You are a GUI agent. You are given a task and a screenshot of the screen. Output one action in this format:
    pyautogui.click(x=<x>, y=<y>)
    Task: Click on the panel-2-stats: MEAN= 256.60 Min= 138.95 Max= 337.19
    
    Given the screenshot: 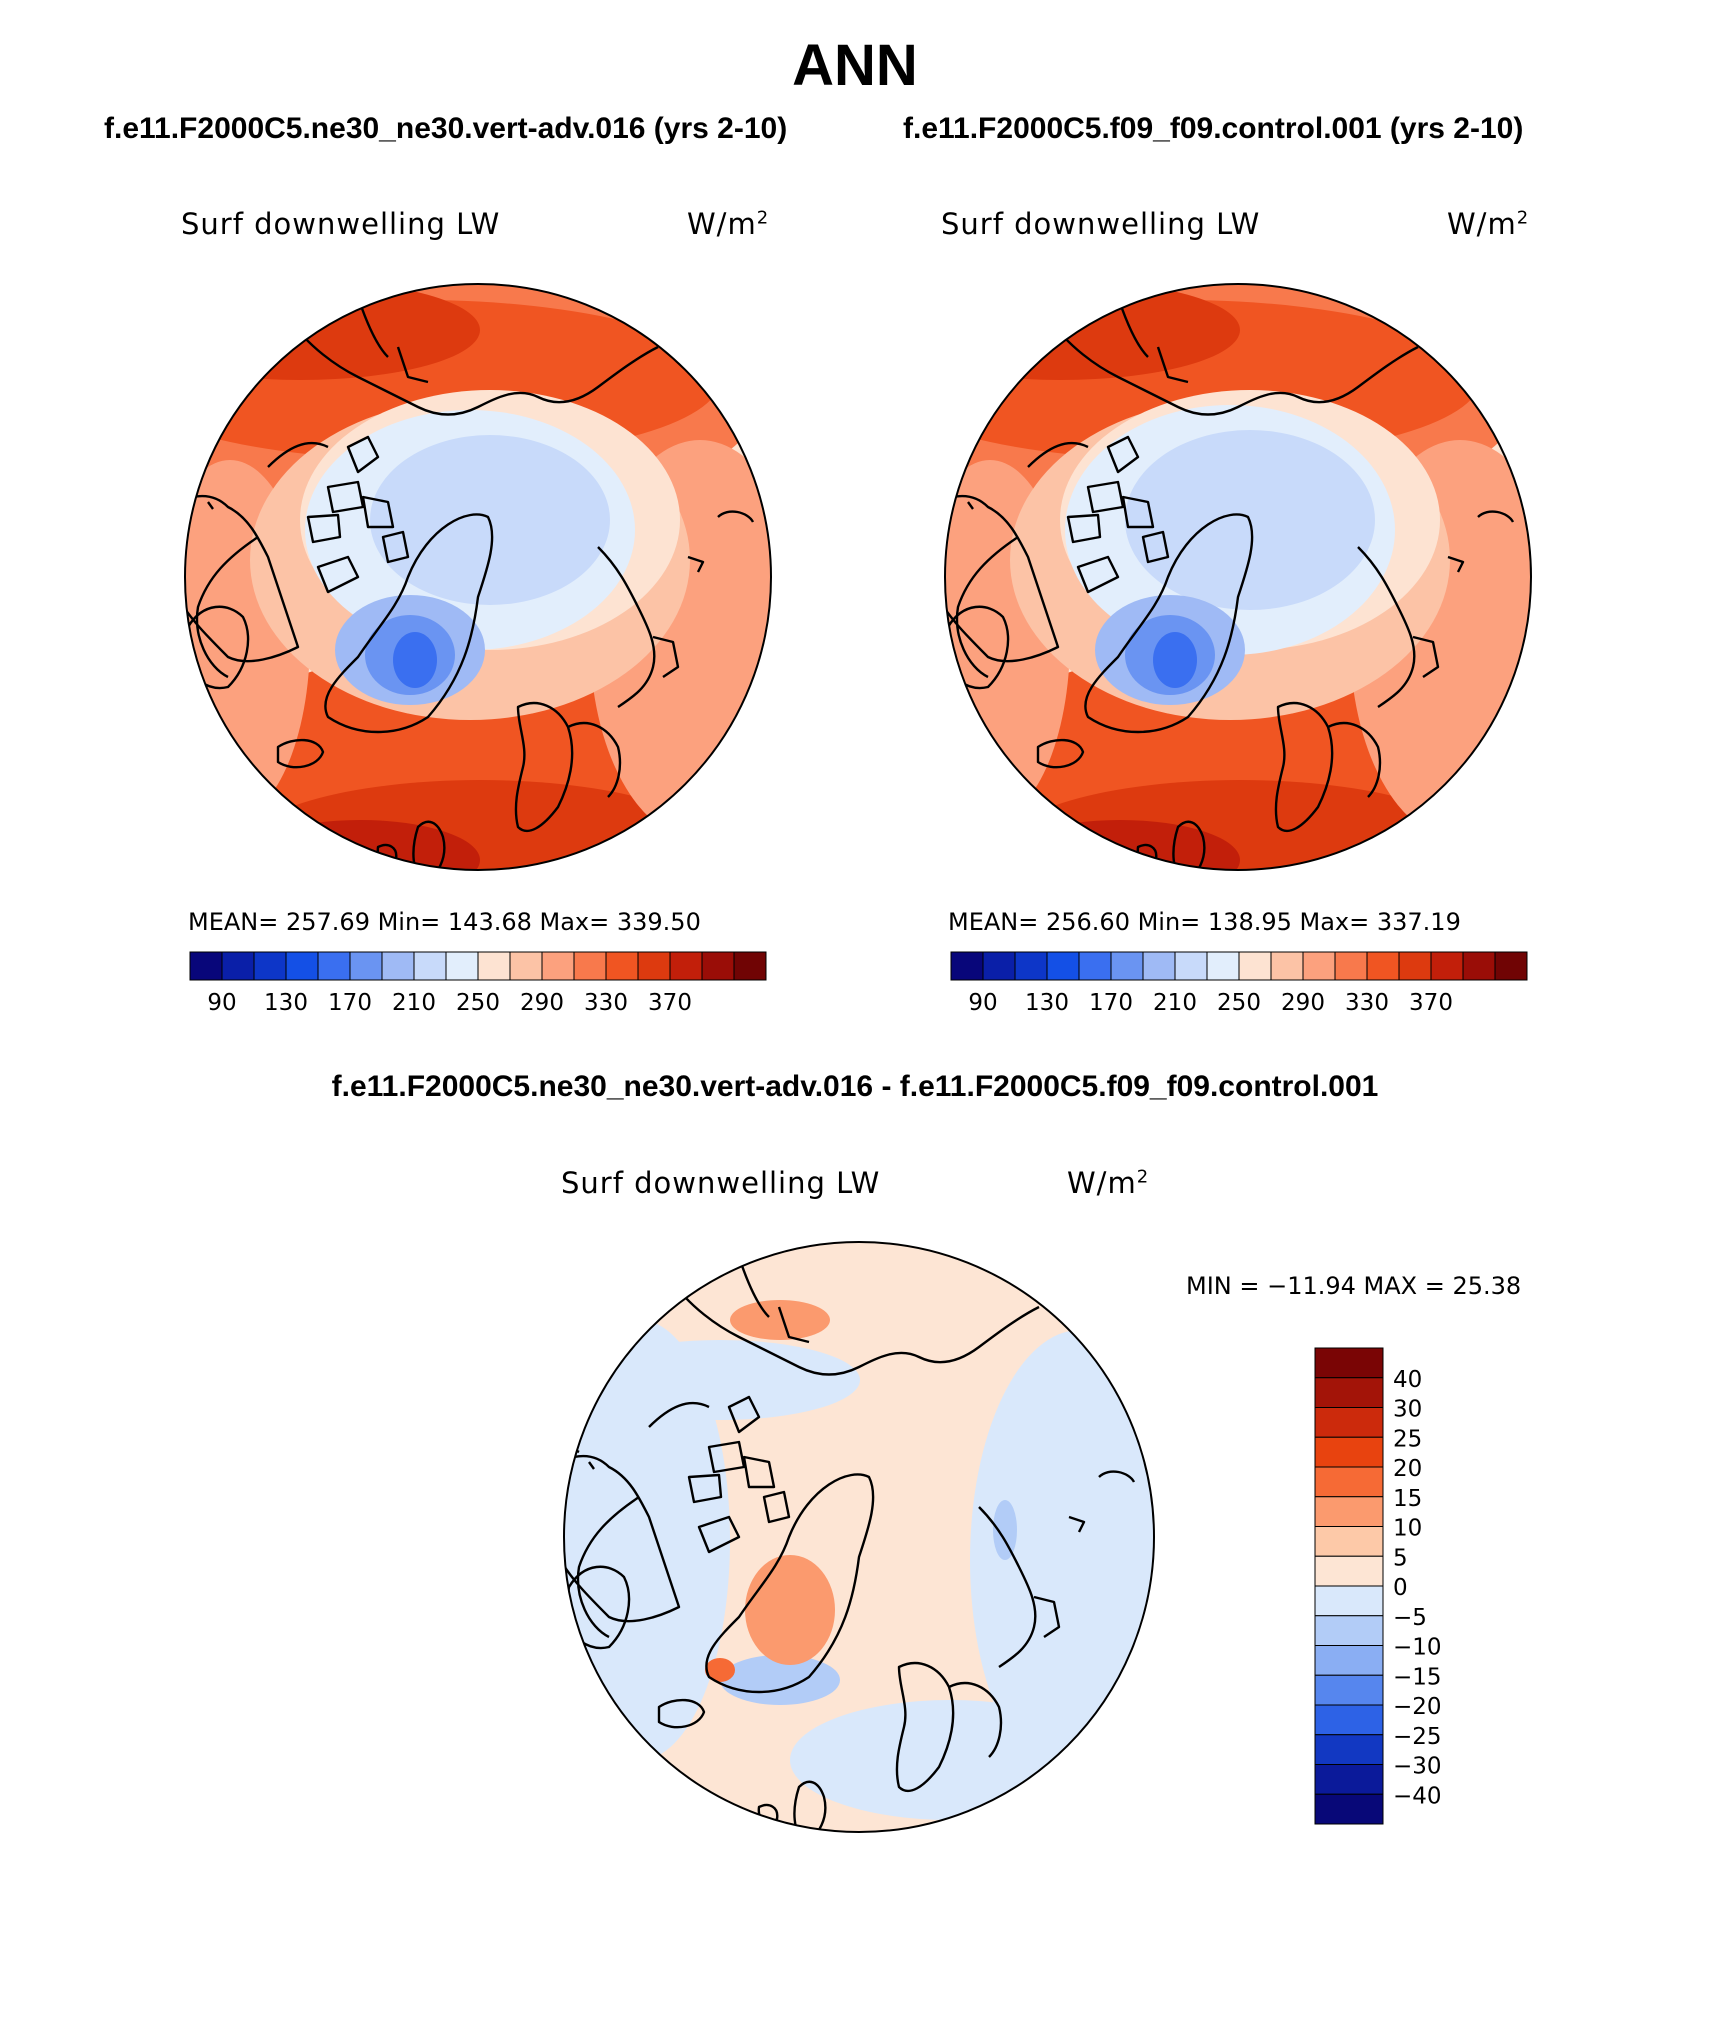 What is the action you would take?
    pyautogui.click(x=1204, y=922)
    